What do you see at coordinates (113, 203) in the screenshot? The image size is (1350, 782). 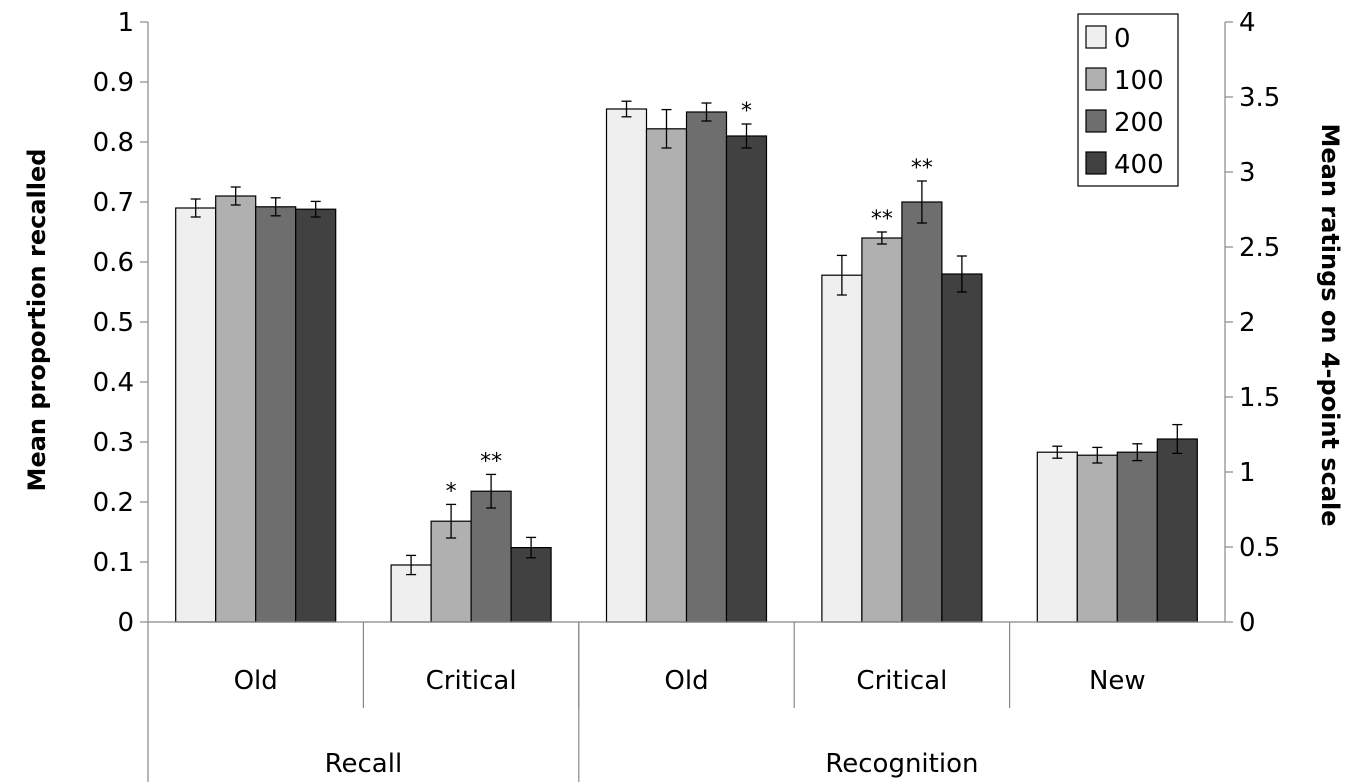 I see `y-tick-label: 0.7` at bounding box center [113, 203].